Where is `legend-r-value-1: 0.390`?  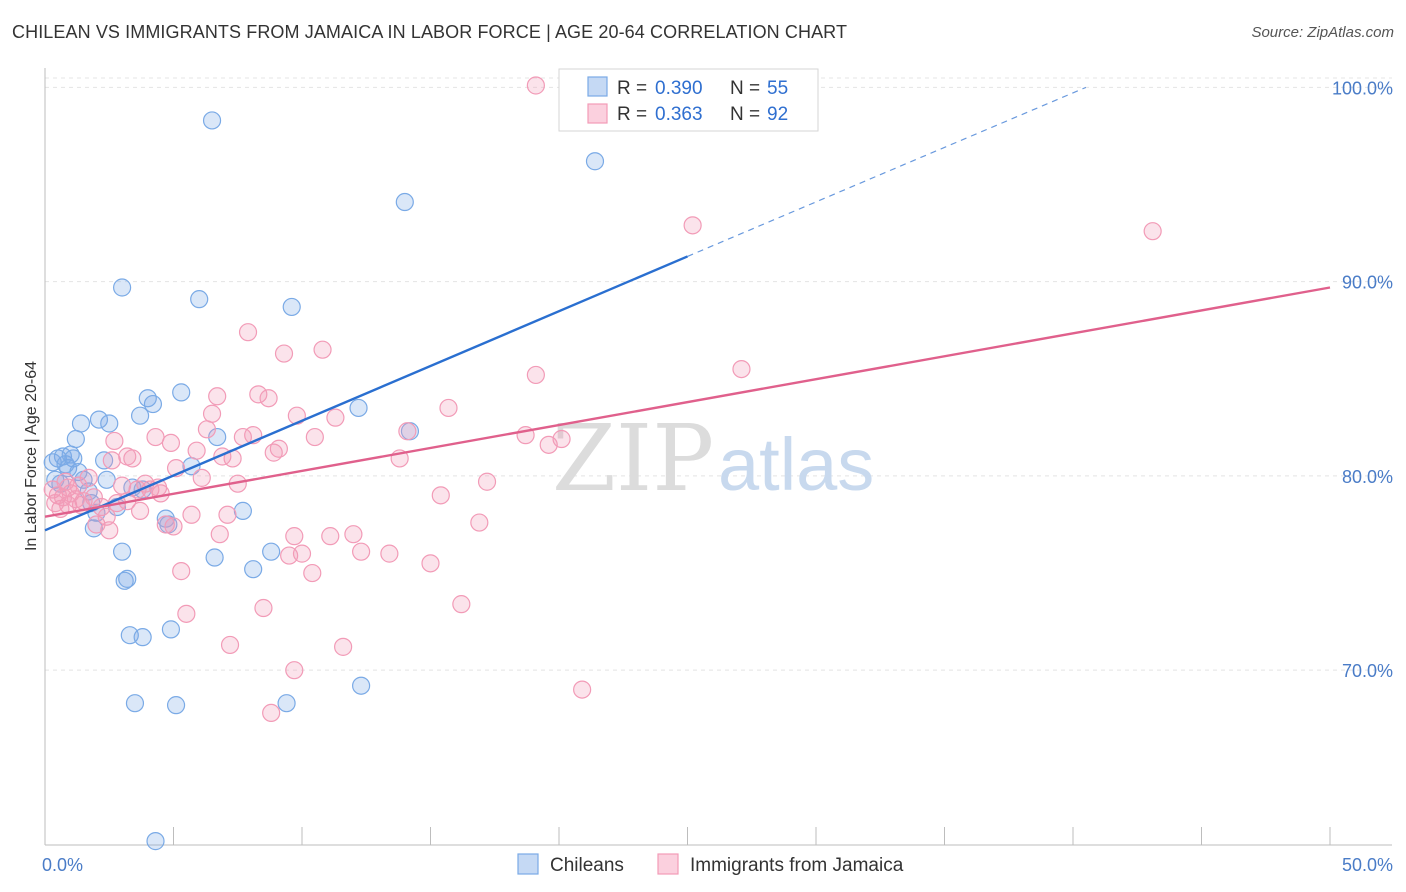
legend-r-value-1: 0.390 is located at coordinates (679, 88).